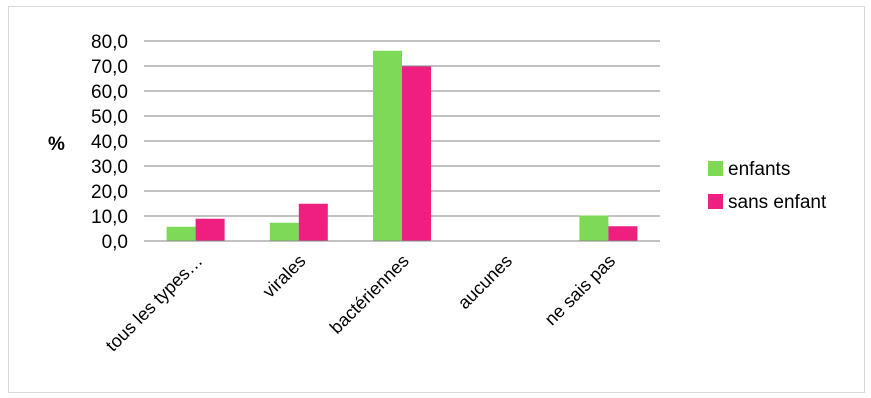  What do you see at coordinates (767, 186) in the screenshot?
I see `legend: enfants sans enfant` at bounding box center [767, 186].